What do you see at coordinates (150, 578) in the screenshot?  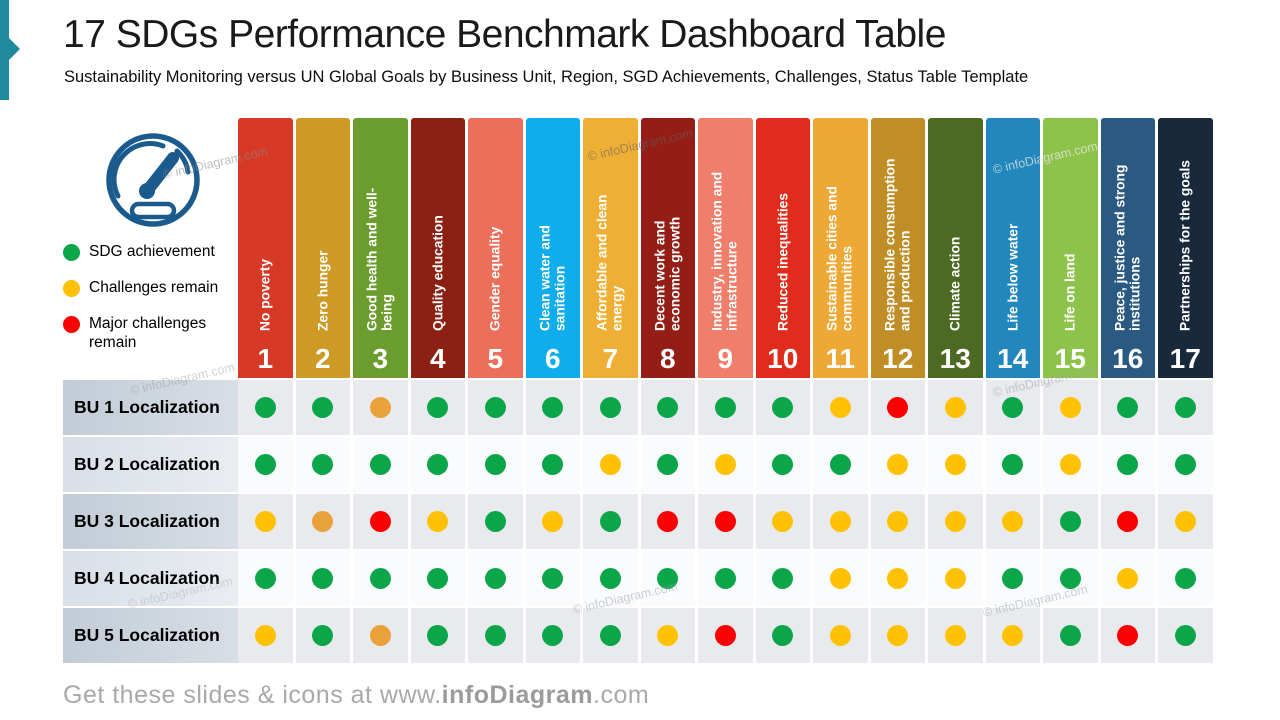 I see `row-label: BU 4 Localization` at bounding box center [150, 578].